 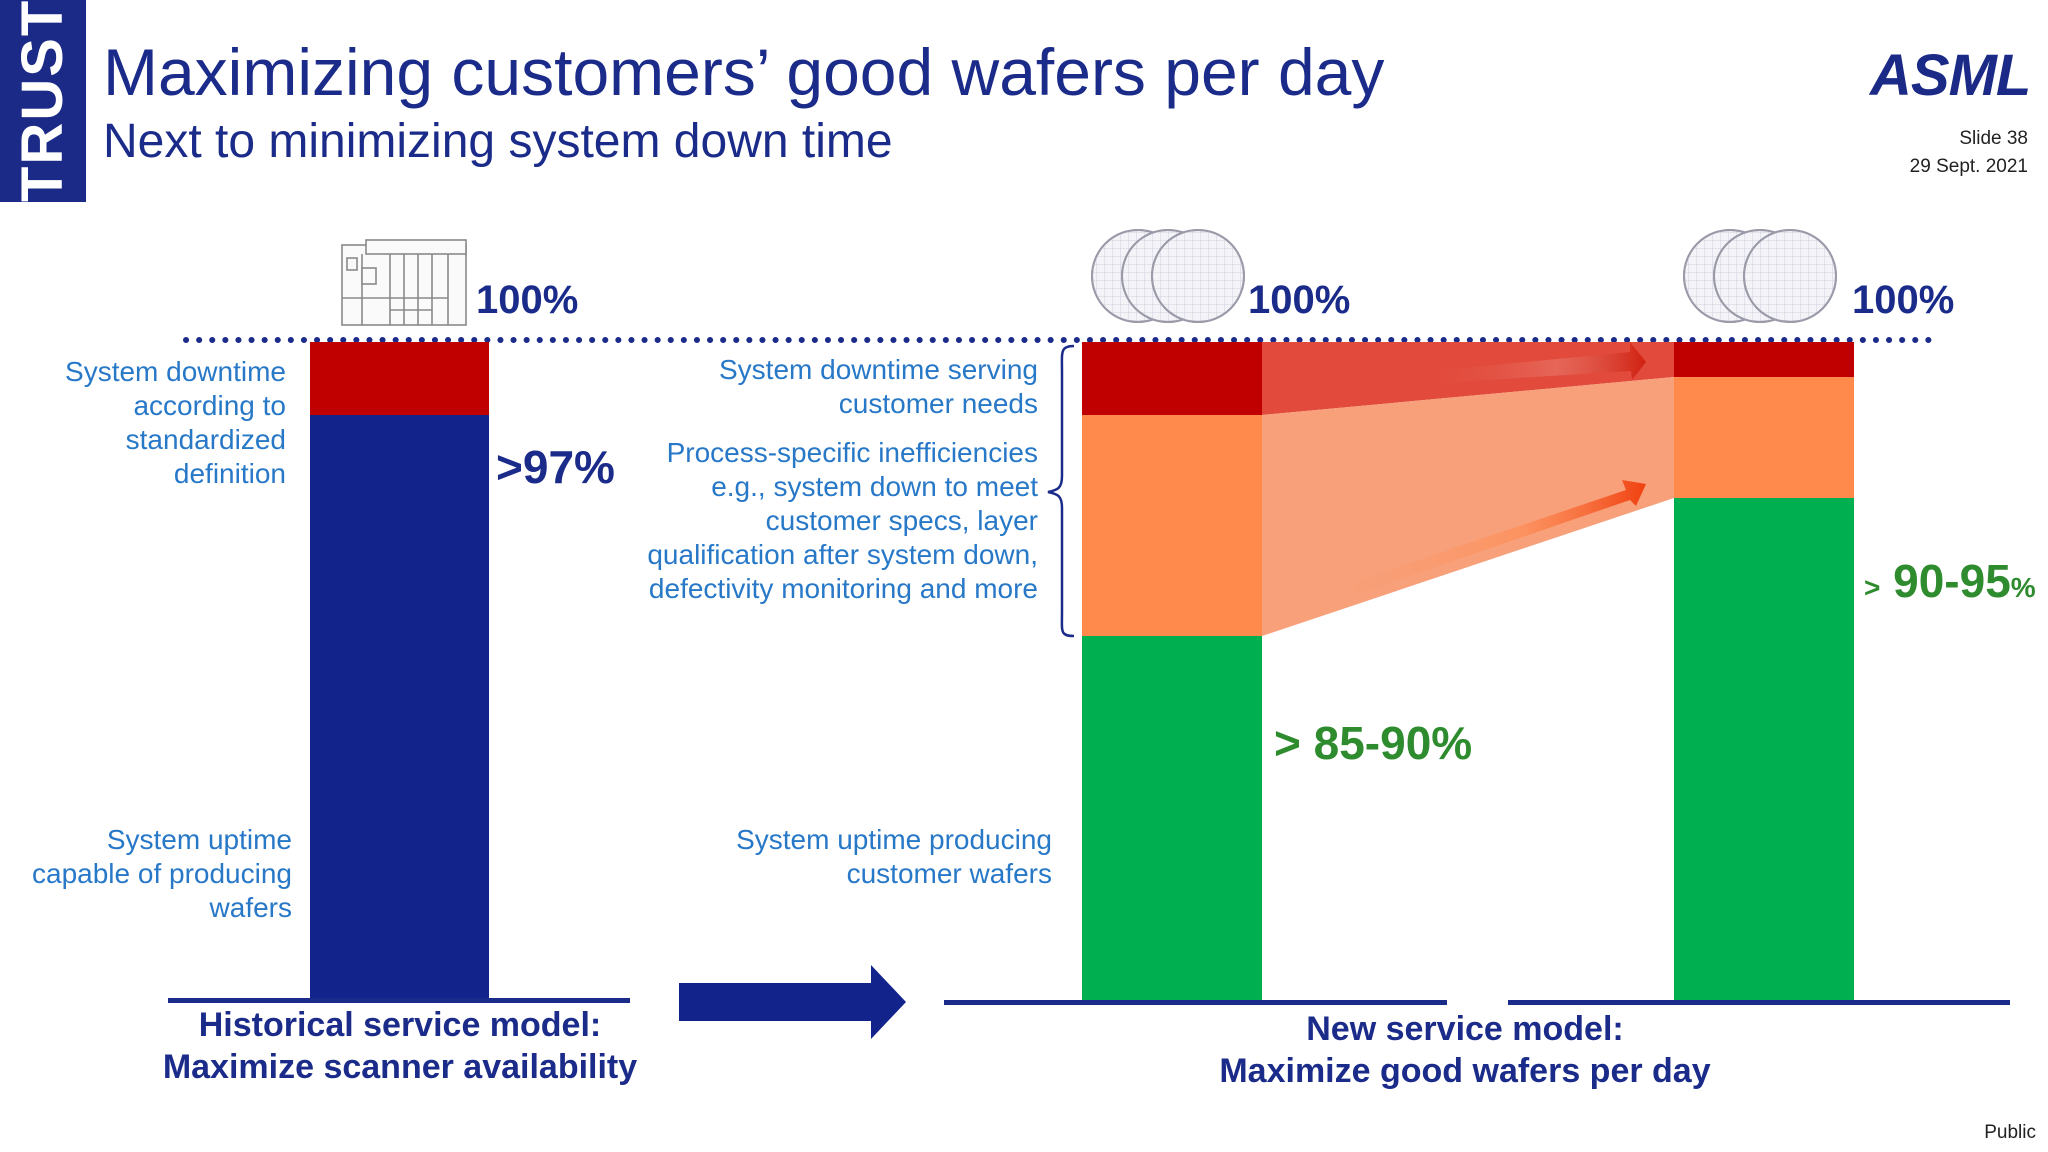 I want to click on bar2-pct-suffix: %, so click(x=2023, y=587).